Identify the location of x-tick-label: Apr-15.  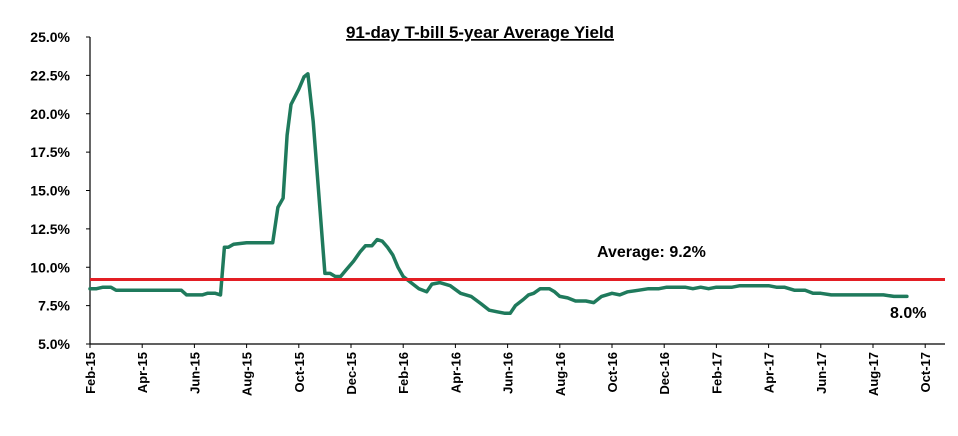
(142, 372).